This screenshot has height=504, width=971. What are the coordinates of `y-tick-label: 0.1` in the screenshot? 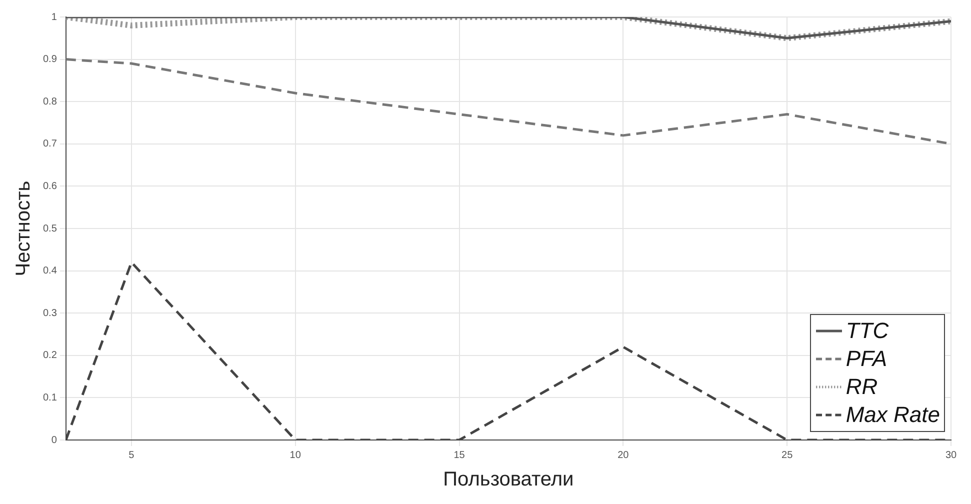 It's located at (50, 398).